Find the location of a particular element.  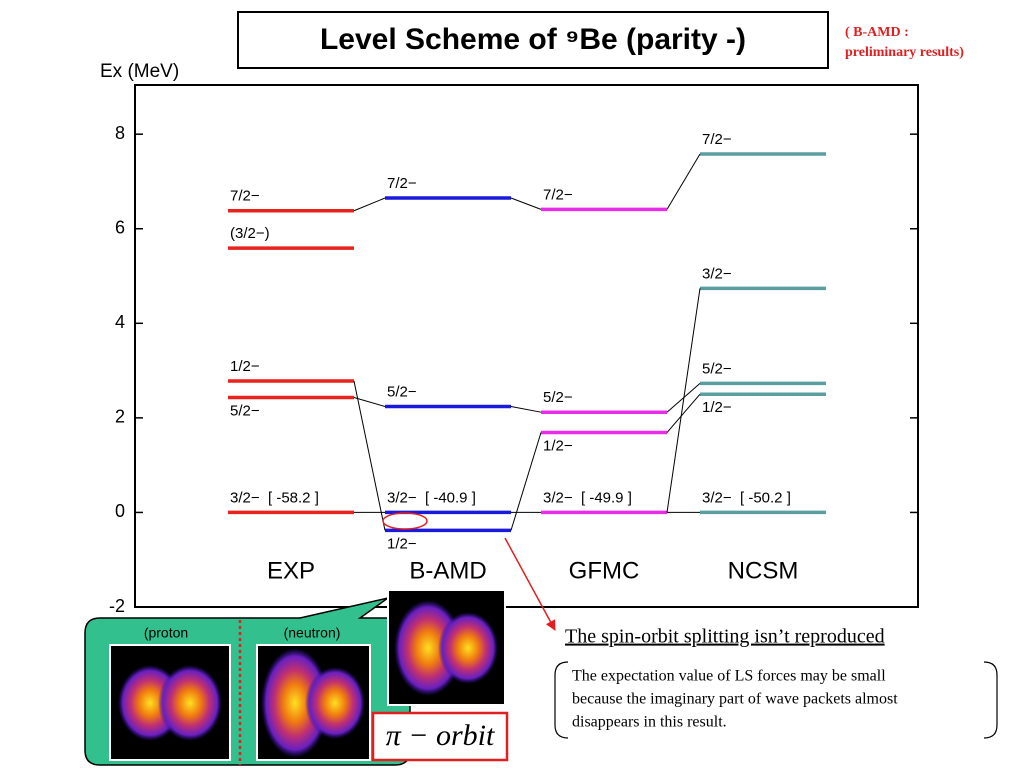

y-tick-label: 6 is located at coordinates (120, 227).